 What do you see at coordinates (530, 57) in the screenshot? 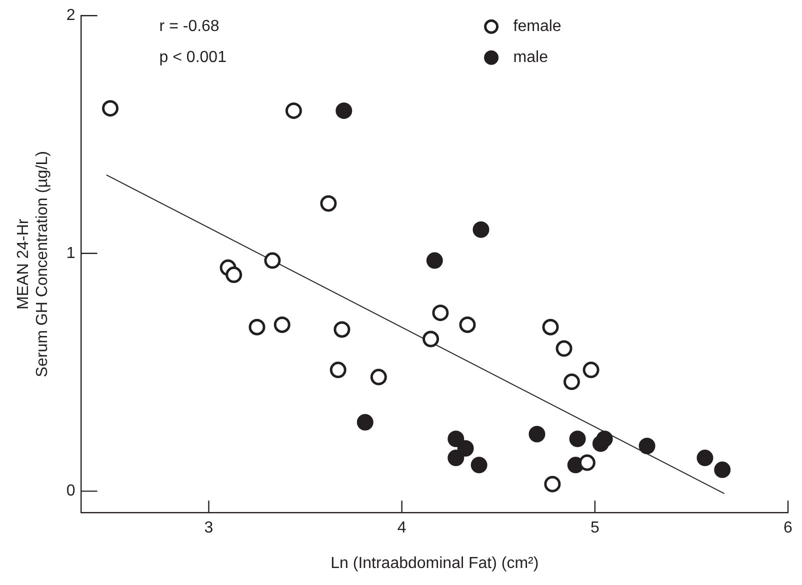
I see `legend-label: male` at bounding box center [530, 57].